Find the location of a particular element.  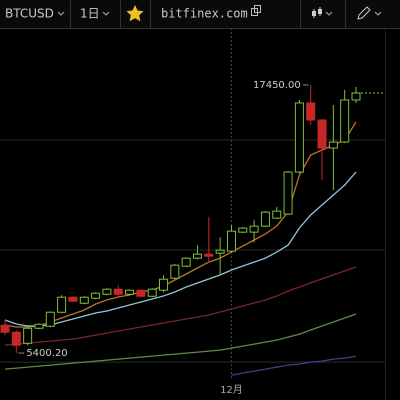

chart-type-dropdown is located at coordinates (329, 13).